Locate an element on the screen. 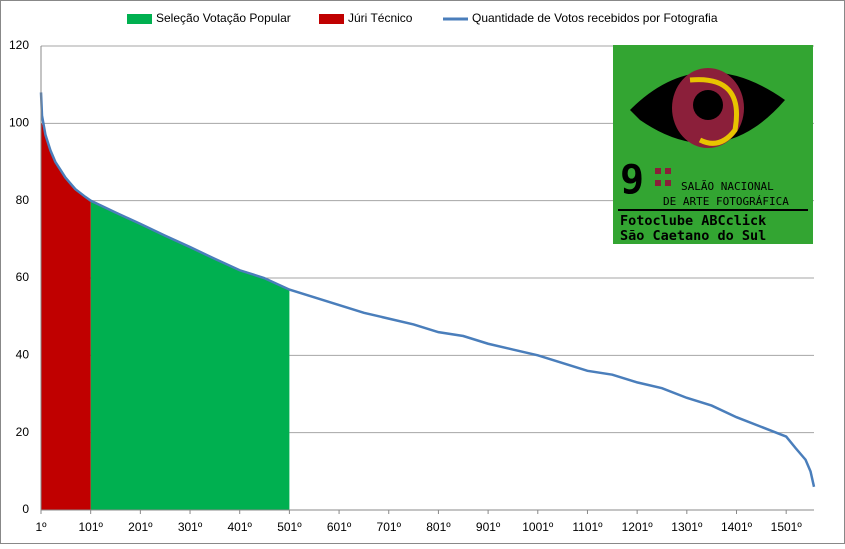 This screenshot has width=845, height=549. x-tick-label: 401º is located at coordinates (240, 527).